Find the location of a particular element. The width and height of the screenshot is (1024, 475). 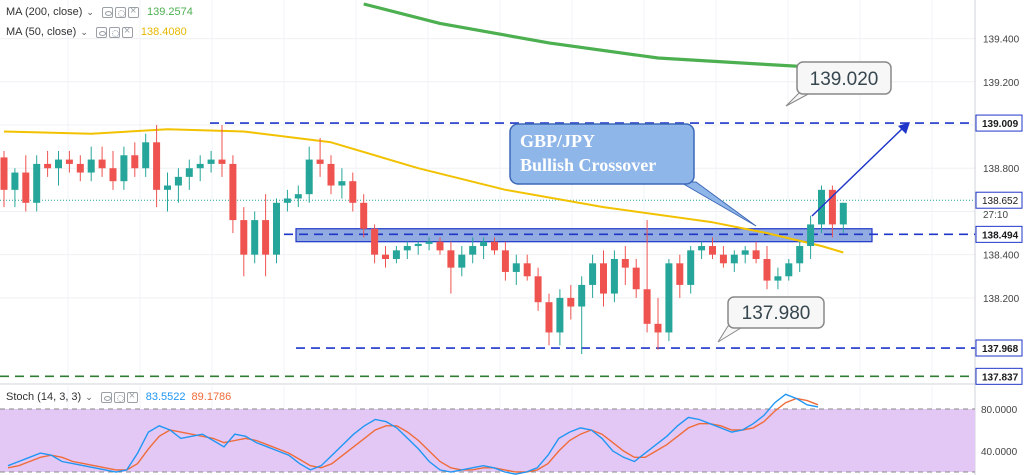

stoch-k-value: 83.5522 is located at coordinates (165, 397).